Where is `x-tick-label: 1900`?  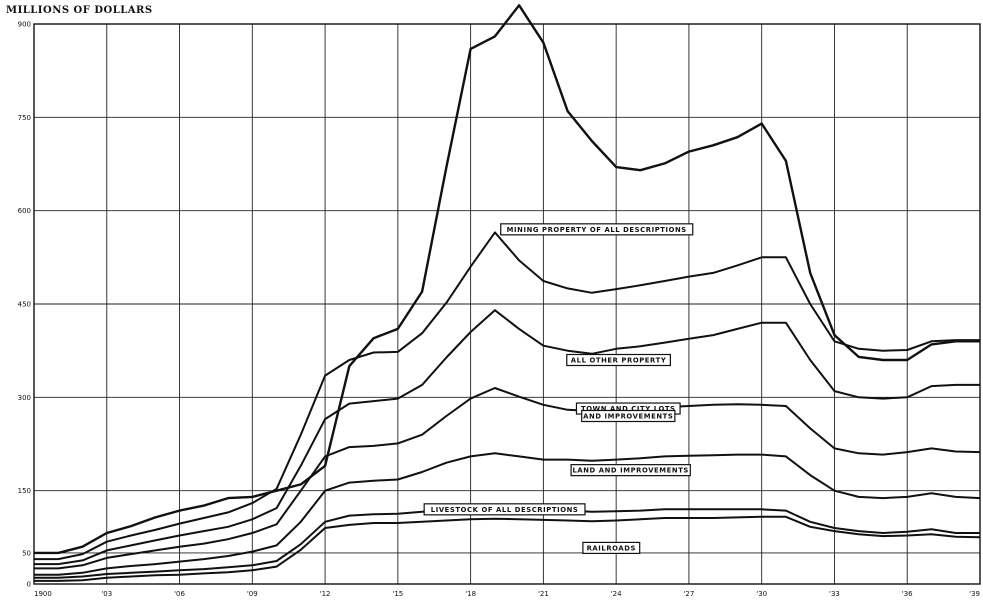 x-tick-label: 1900 is located at coordinates (43, 594).